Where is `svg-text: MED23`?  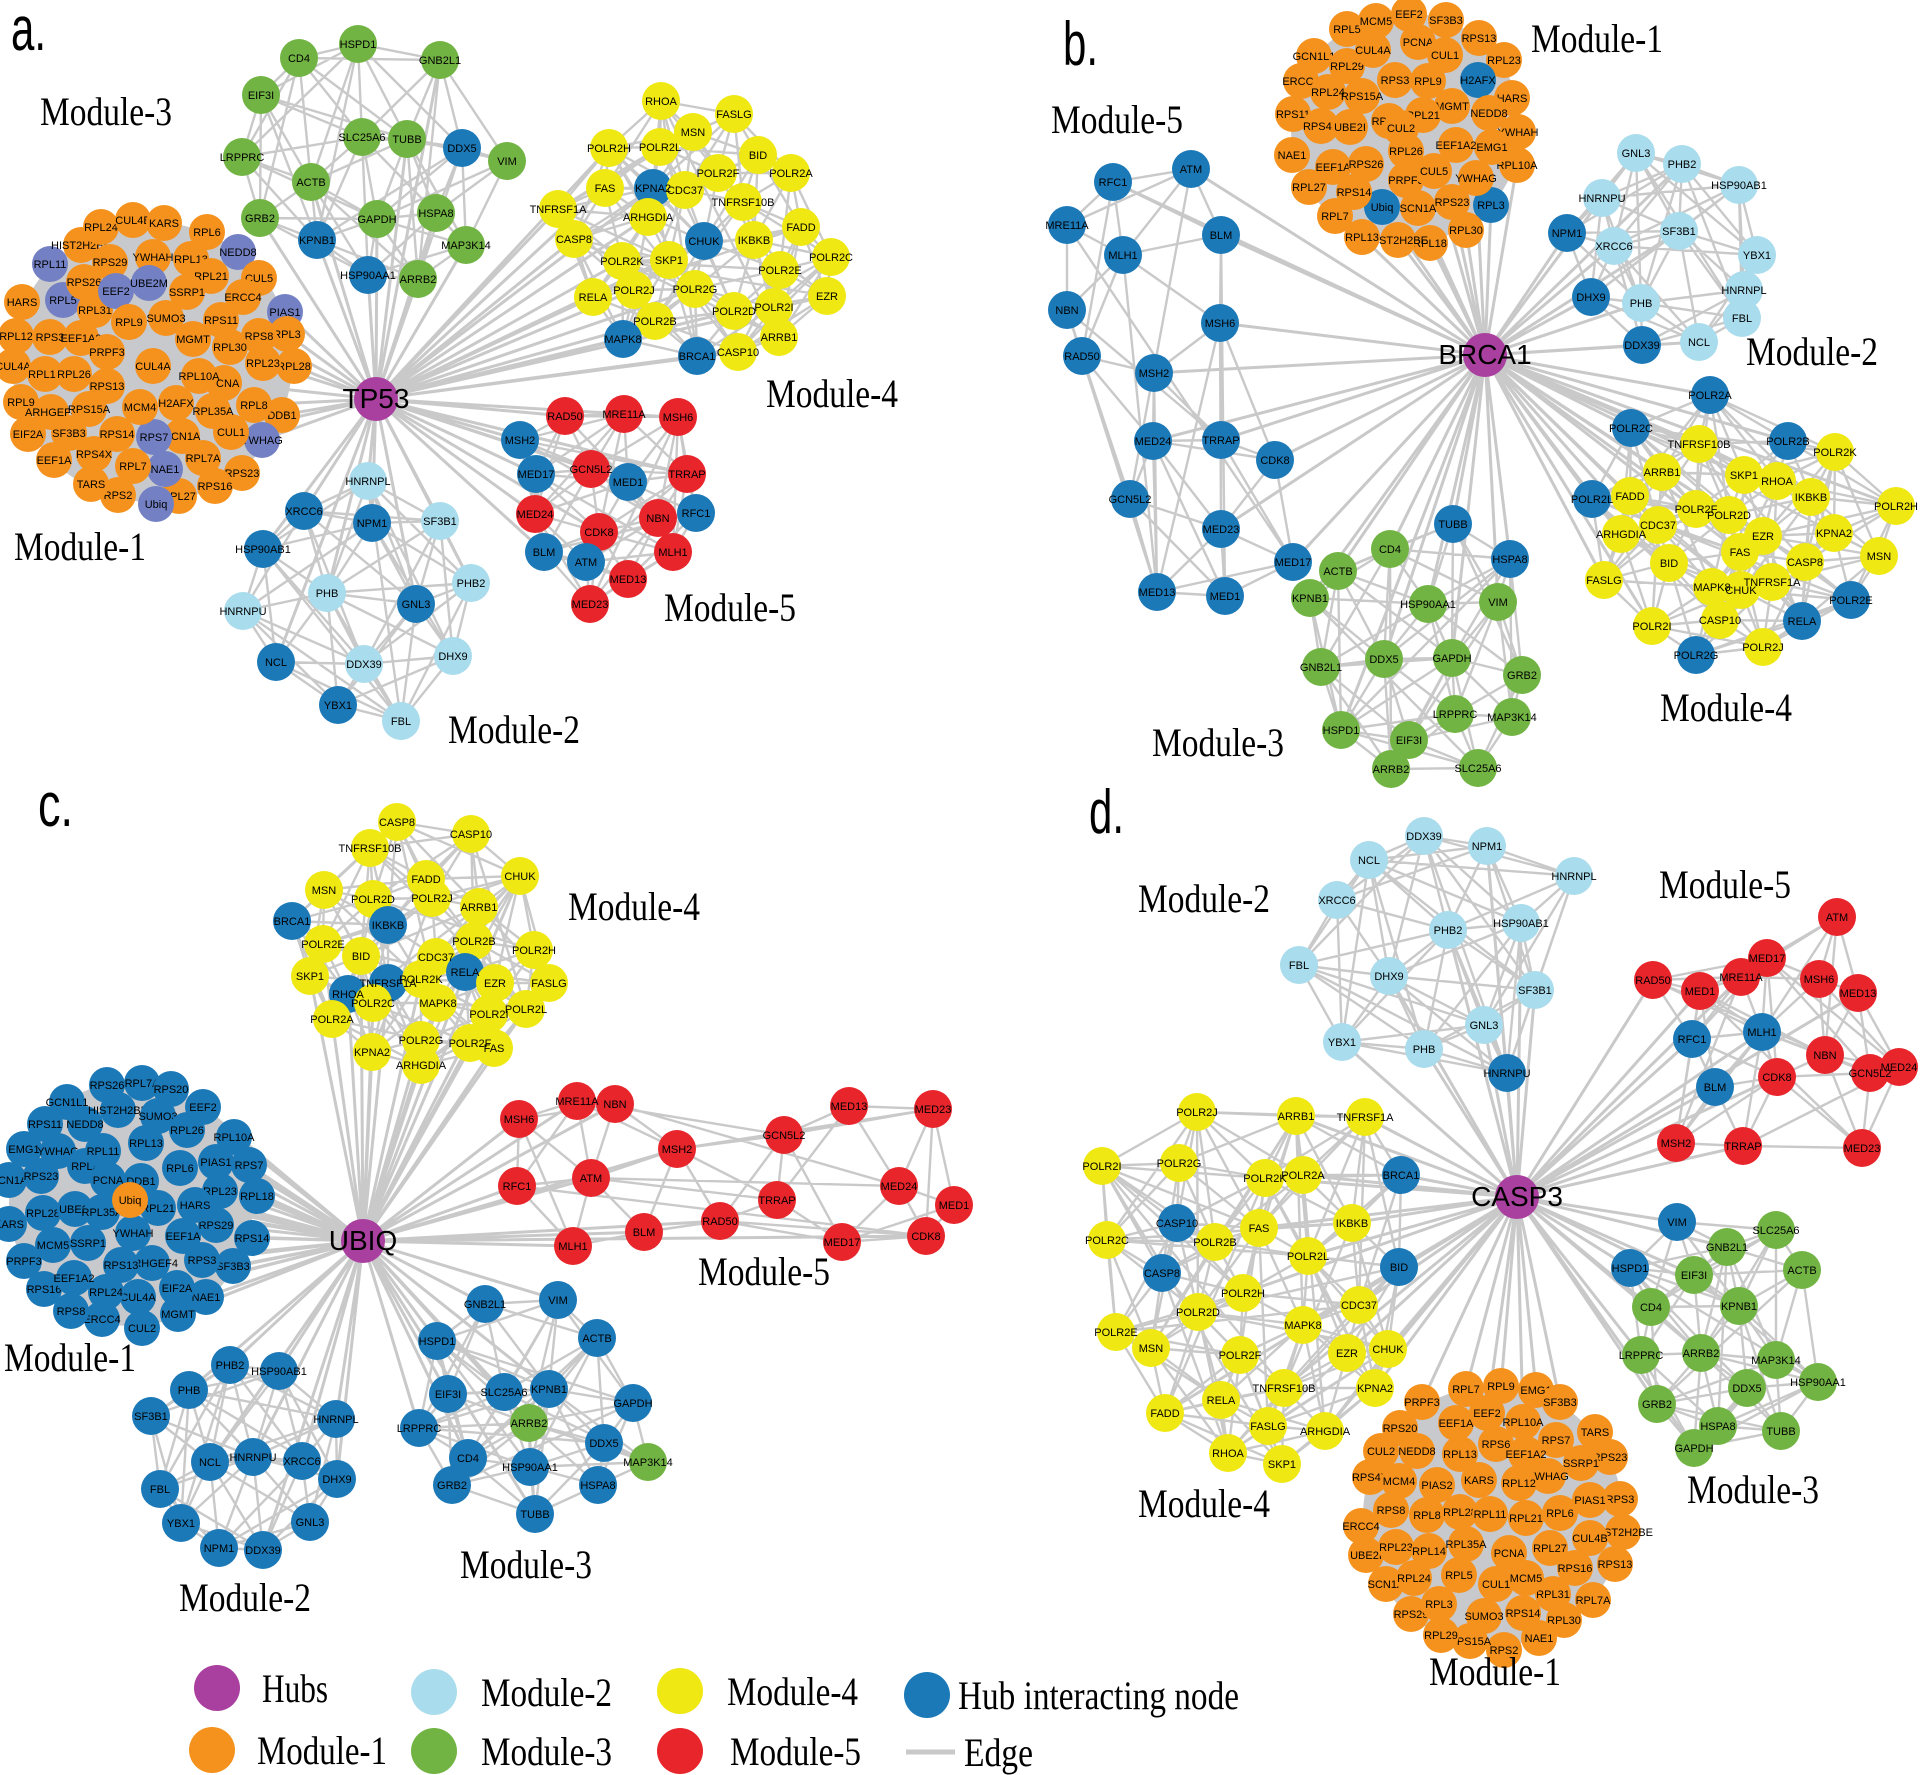 svg-text: MED23 is located at coordinates (933, 1110).